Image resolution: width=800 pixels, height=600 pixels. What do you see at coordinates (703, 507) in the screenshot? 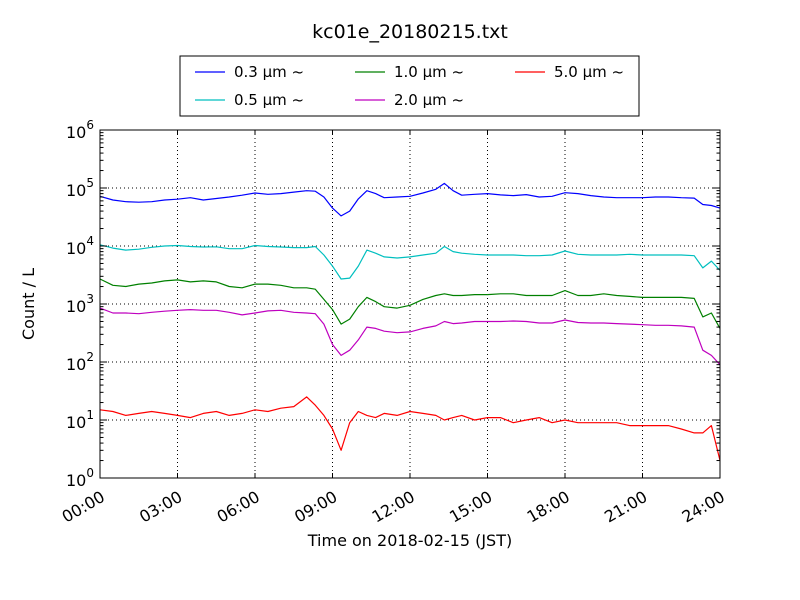
I see `x-tick-label: 24:00` at bounding box center [703, 507].